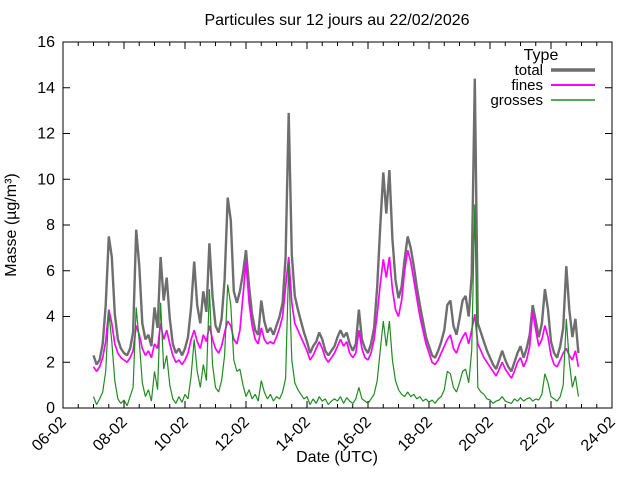 The width and height of the screenshot is (640, 485). What do you see at coordinates (50, 408) in the screenshot?
I see `y-tick-label: 0` at bounding box center [50, 408].